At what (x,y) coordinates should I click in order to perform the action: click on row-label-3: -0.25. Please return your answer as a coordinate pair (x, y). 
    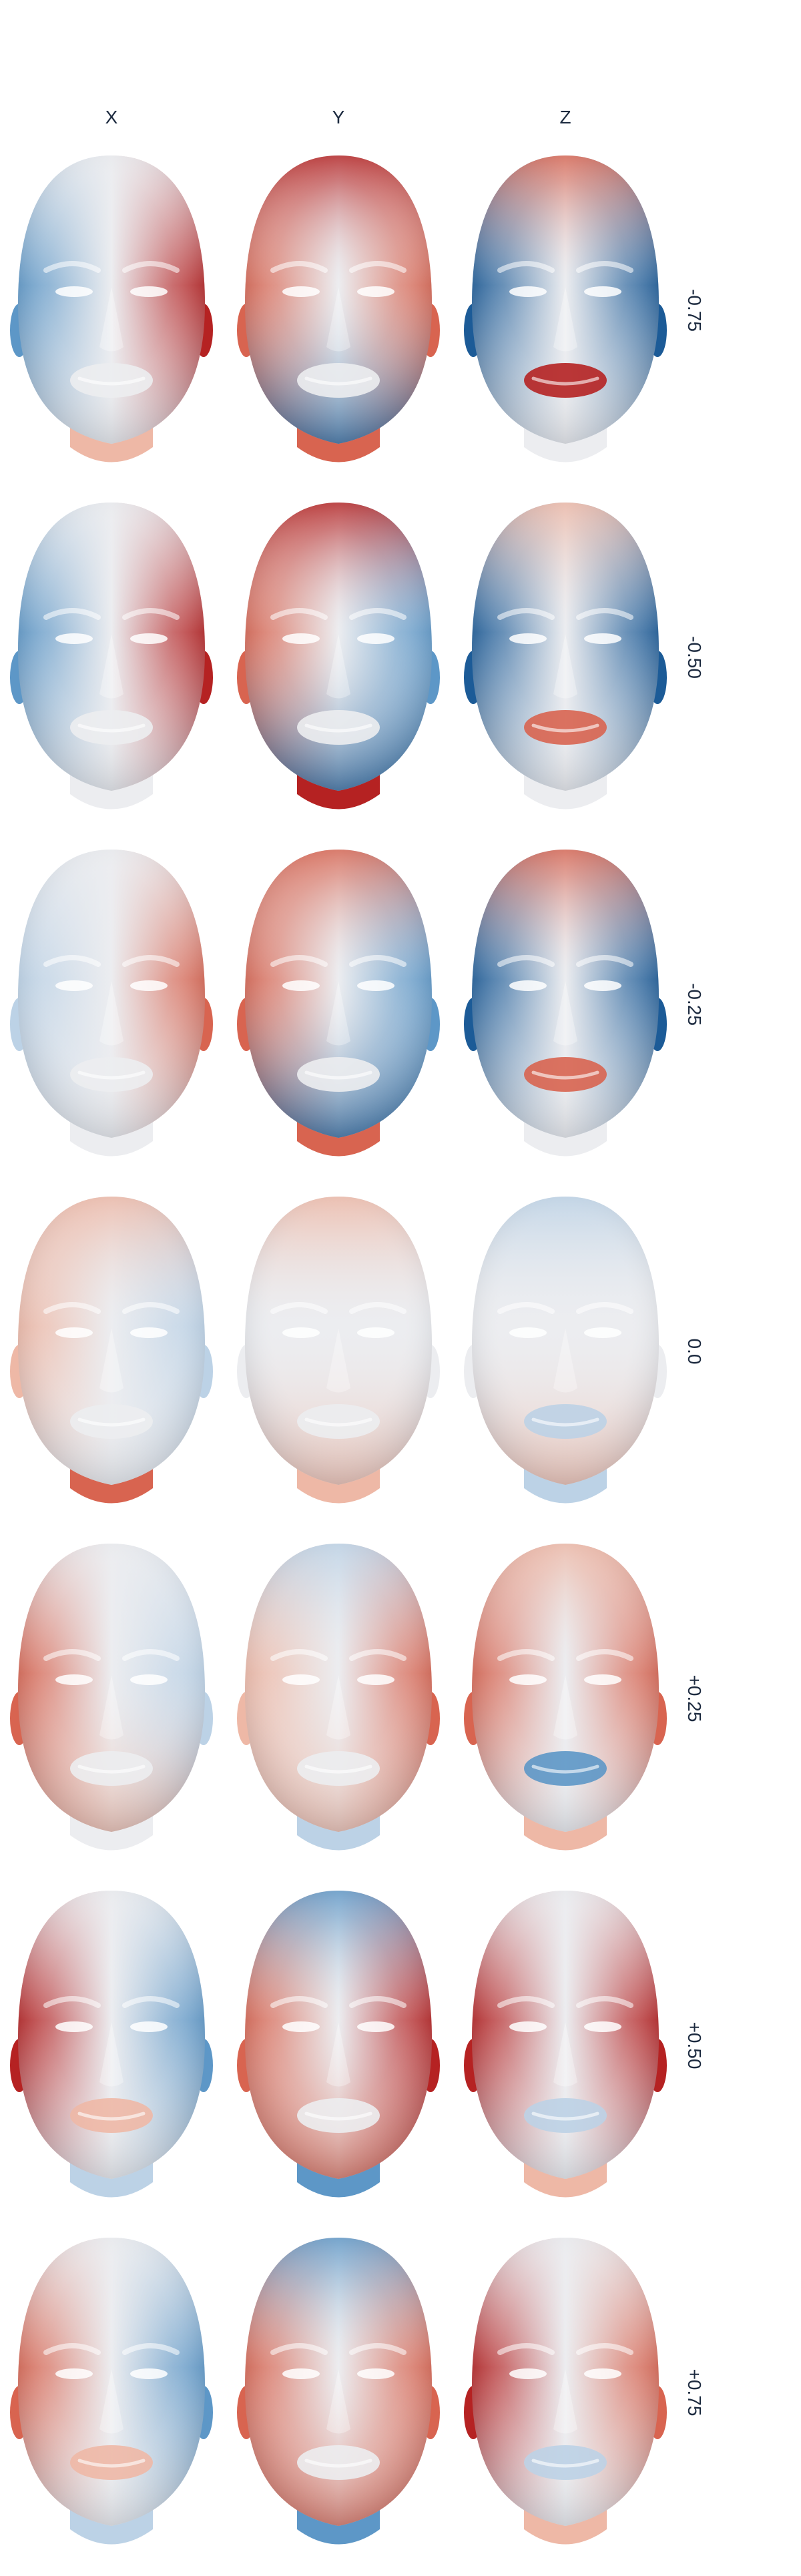
    Looking at the image, I should click on (694, 1005).